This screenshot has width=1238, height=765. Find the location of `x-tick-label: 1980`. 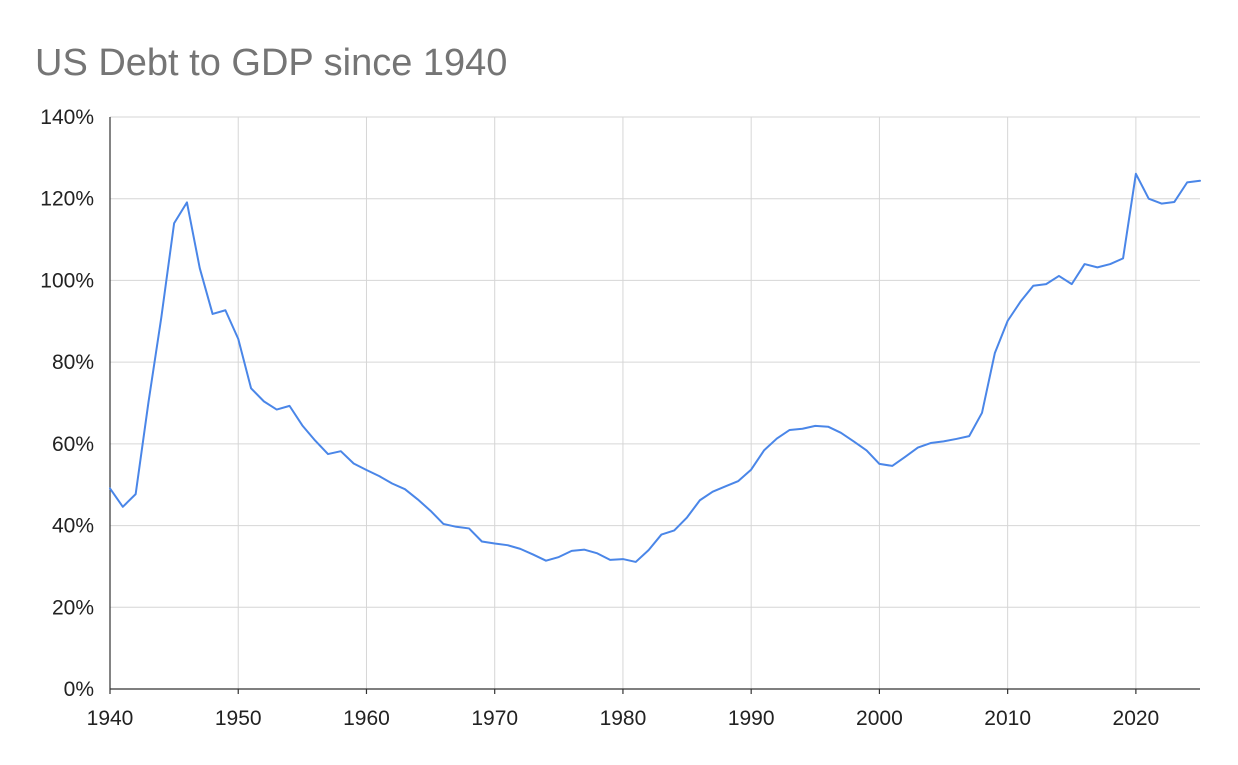

x-tick-label: 1980 is located at coordinates (623, 718).